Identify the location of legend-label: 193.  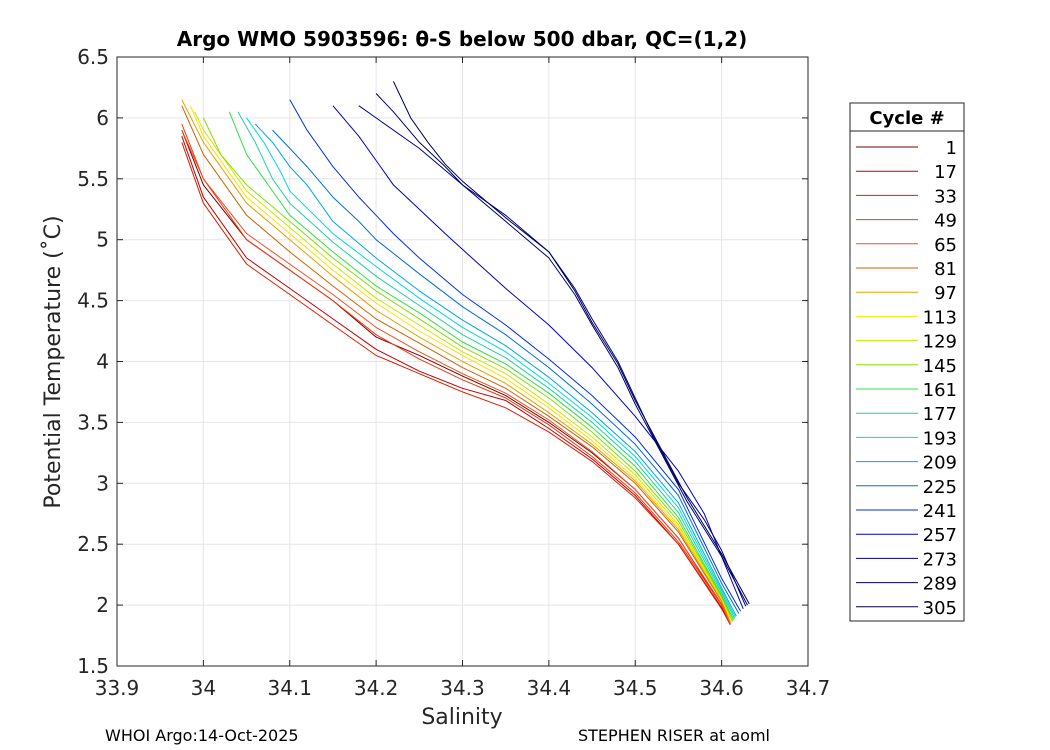
(940, 438).